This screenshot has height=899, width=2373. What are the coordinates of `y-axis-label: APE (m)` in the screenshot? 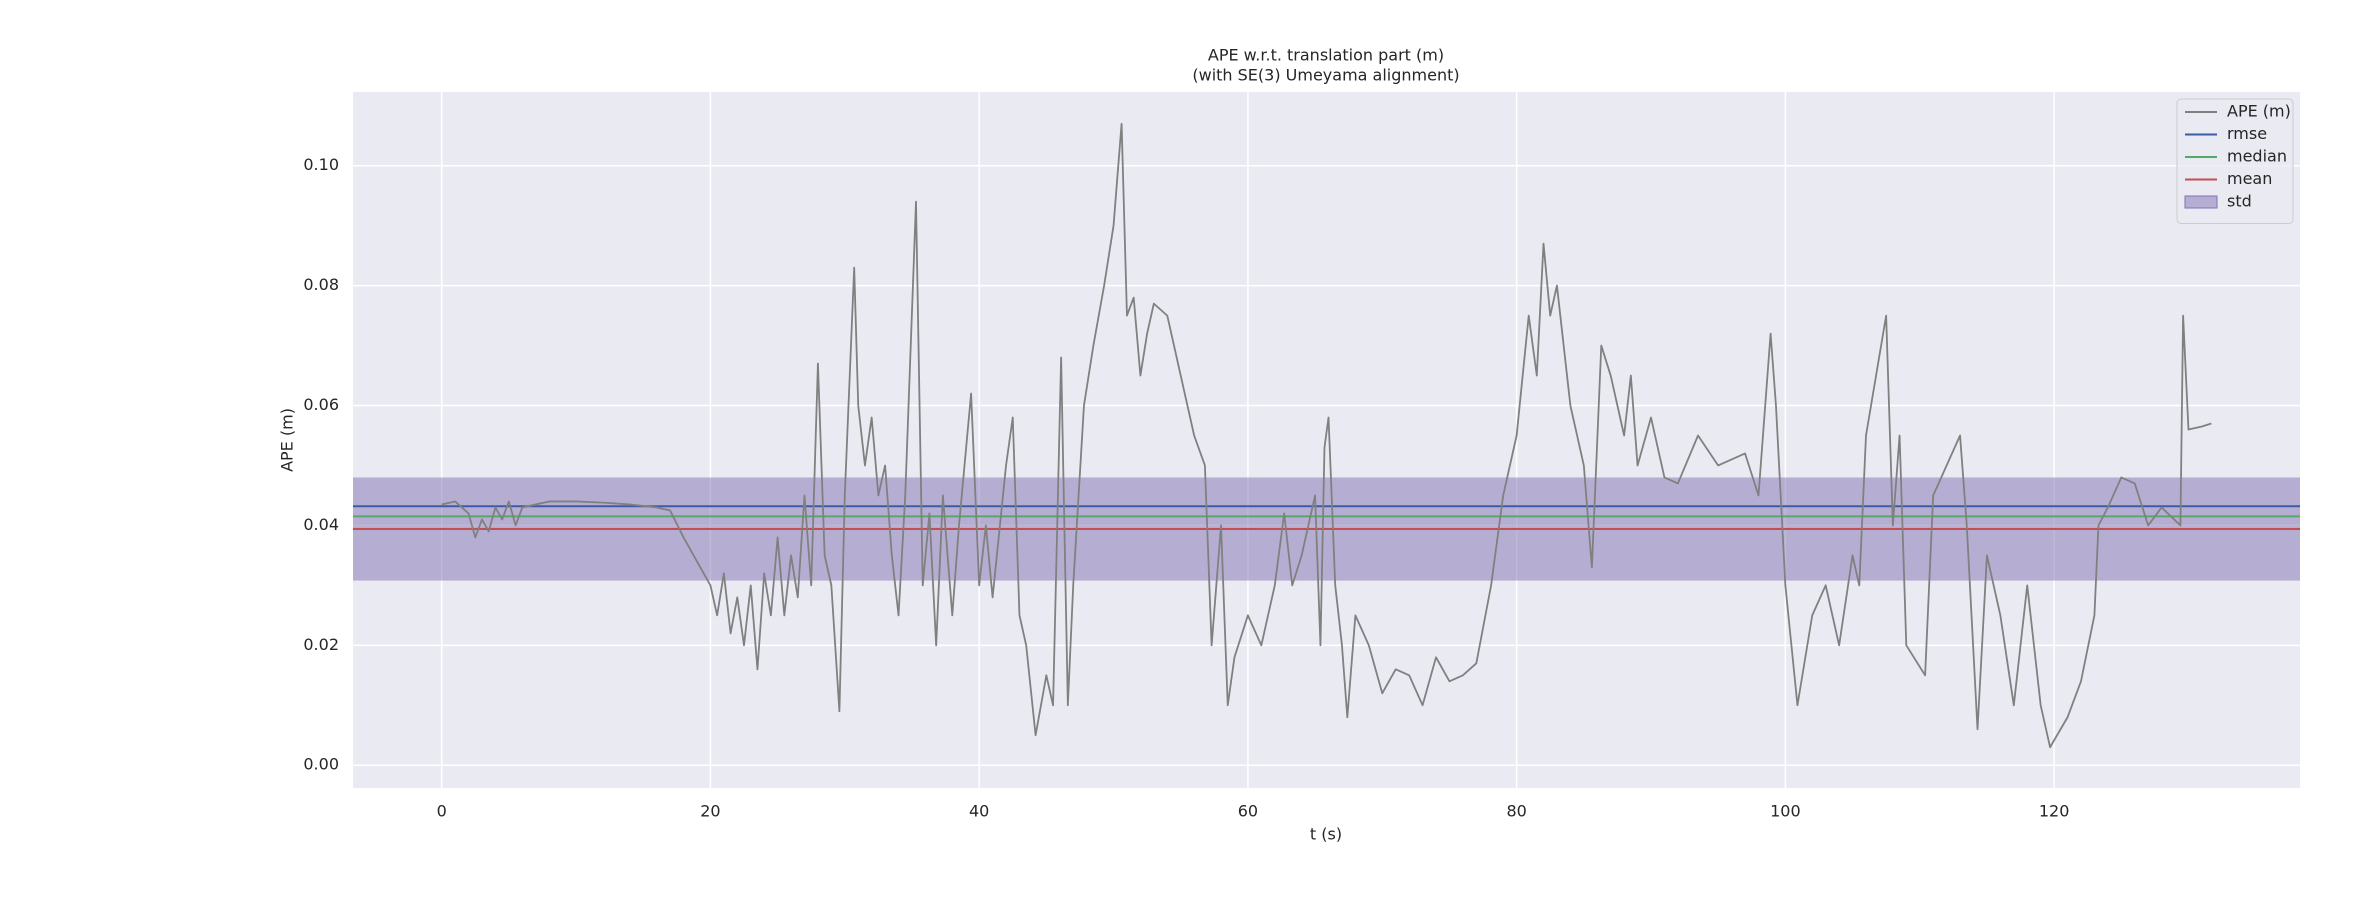 It's located at (287, 440).